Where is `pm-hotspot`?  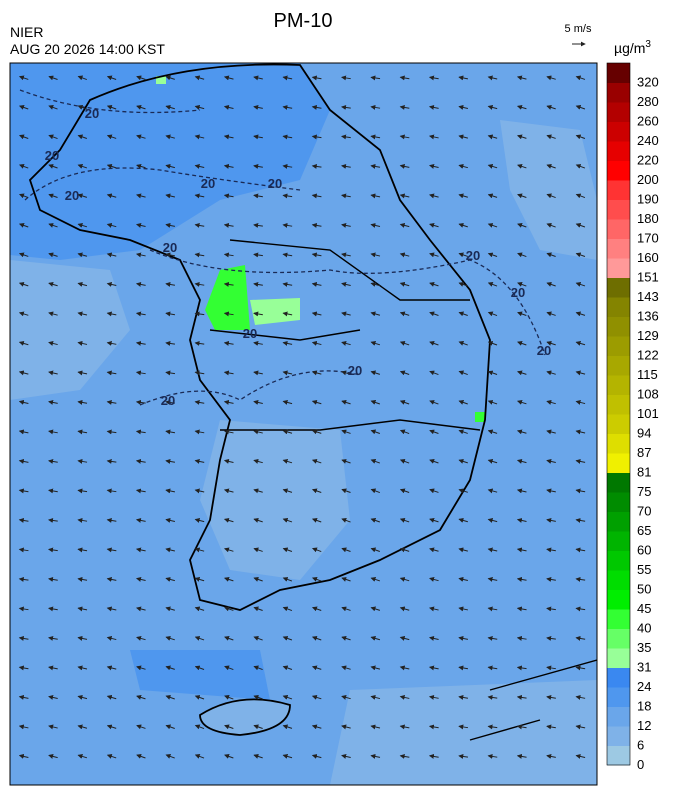
pm-hotspot is located at coordinates (275, 311).